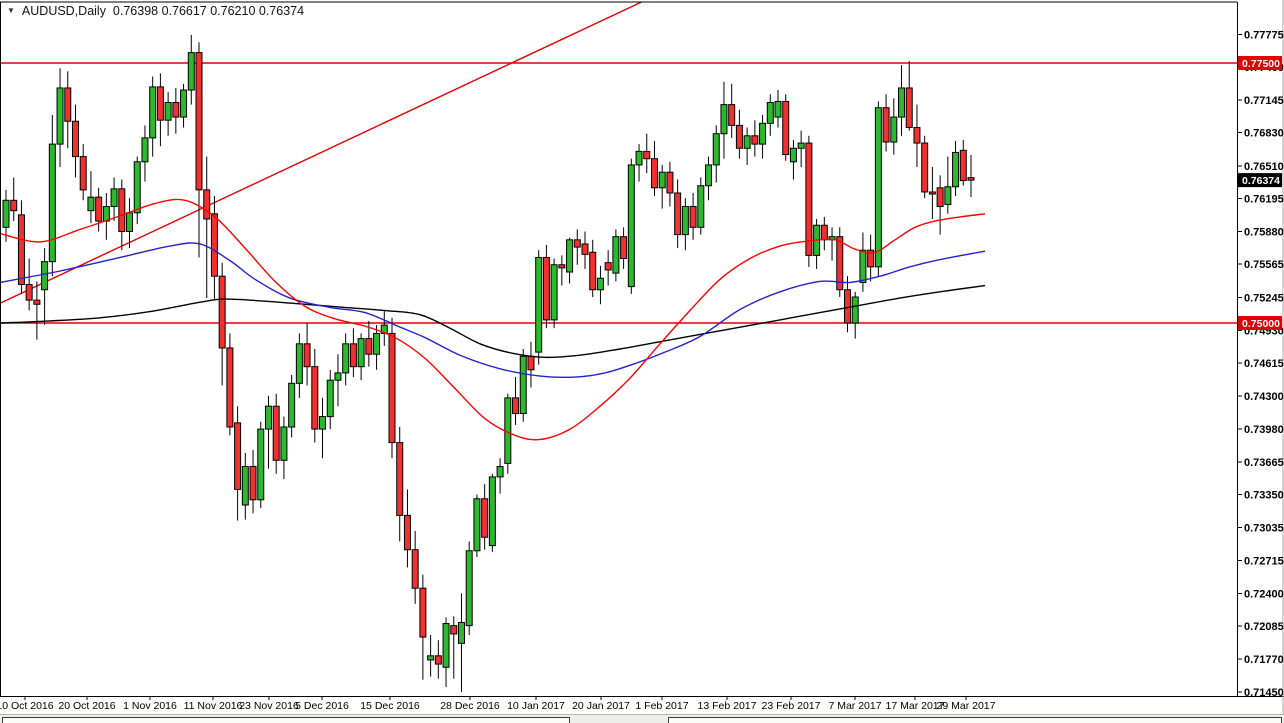 Image resolution: width=1284 pixels, height=723 pixels. I want to click on date-tick-label: 28 Dec 2016, so click(470, 706).